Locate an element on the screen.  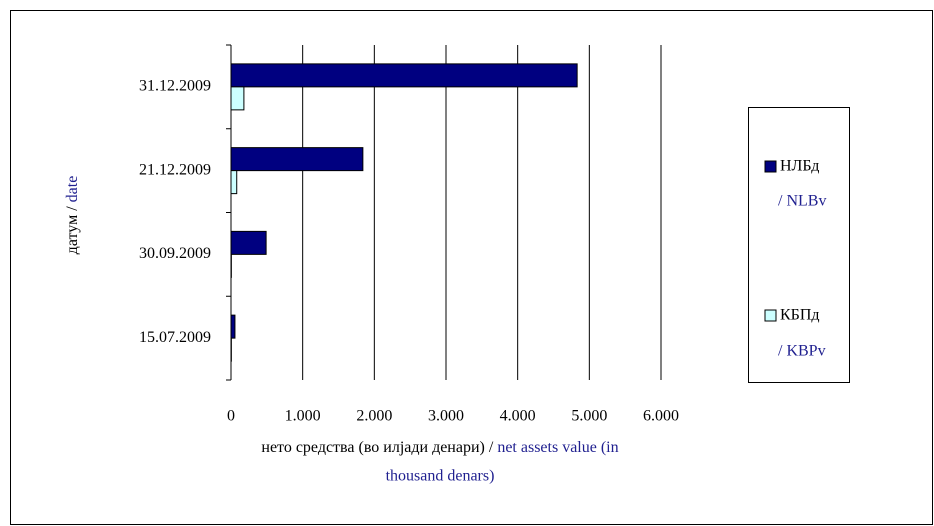
y-tick-label: 21.12.2009 is located at coordinates (175, 169).